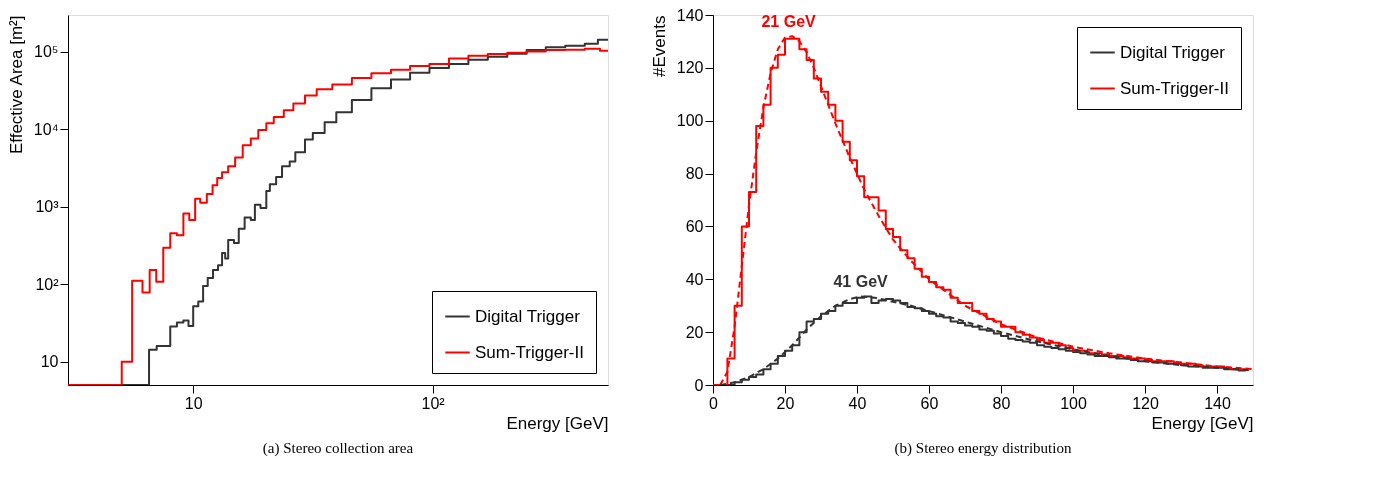 This screenshot has height=504, width=1377. Describe the element at coordinates (46, 52) in the screenshot. I see `y-tick-label: 10⁵` at that location.